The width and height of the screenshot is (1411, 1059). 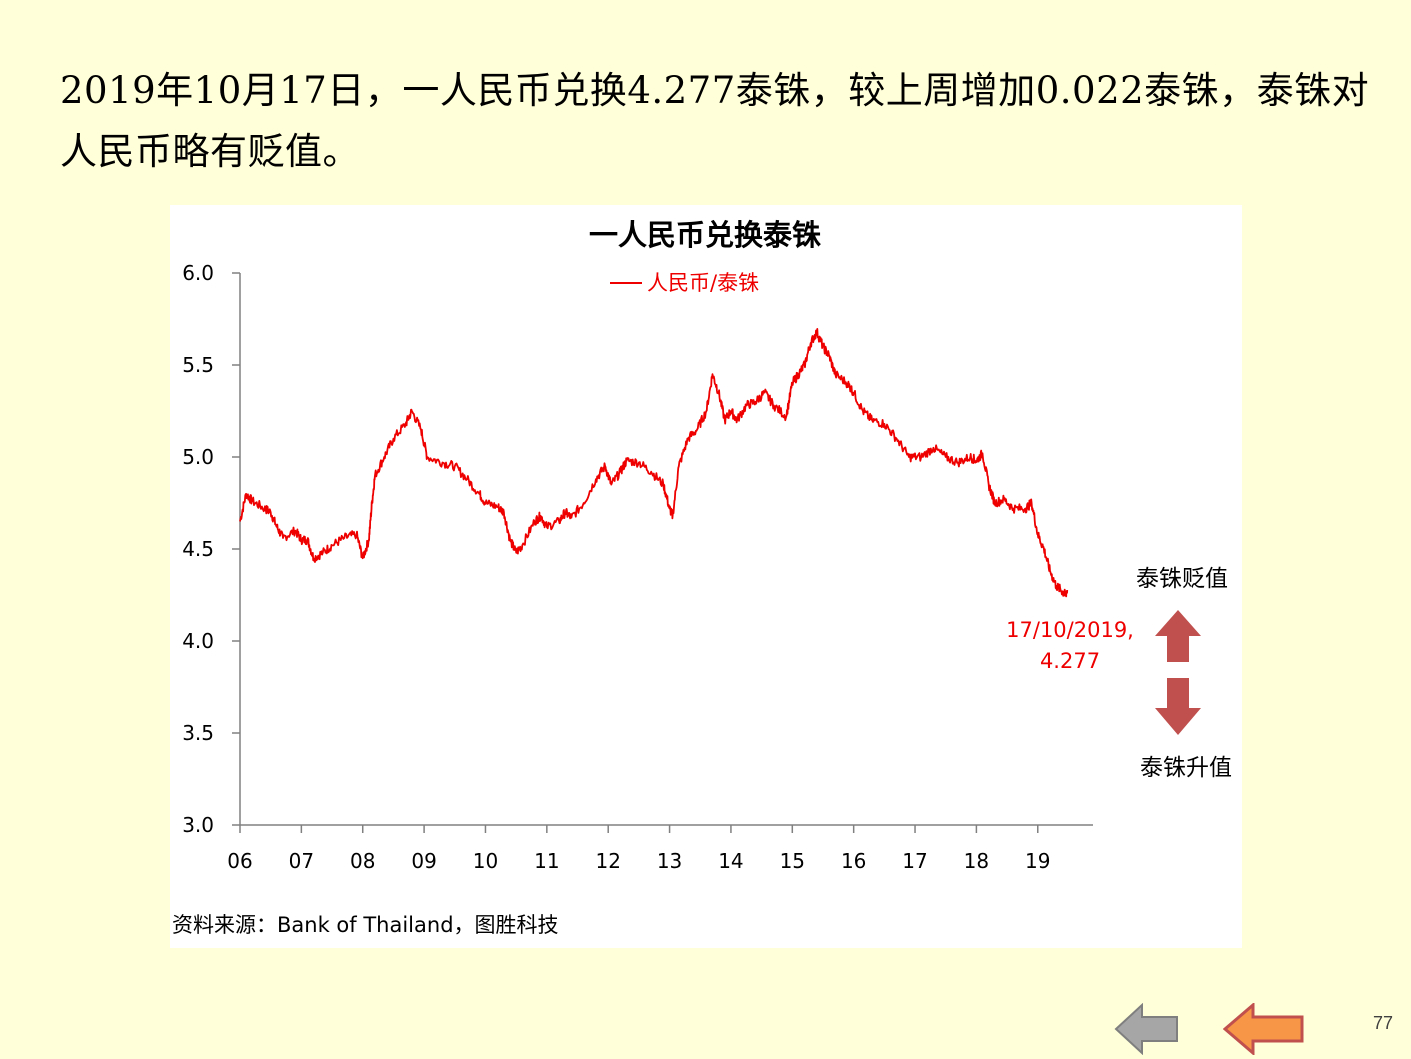 I want to click on x-tick-label: 18, so click(x=976, y=861).